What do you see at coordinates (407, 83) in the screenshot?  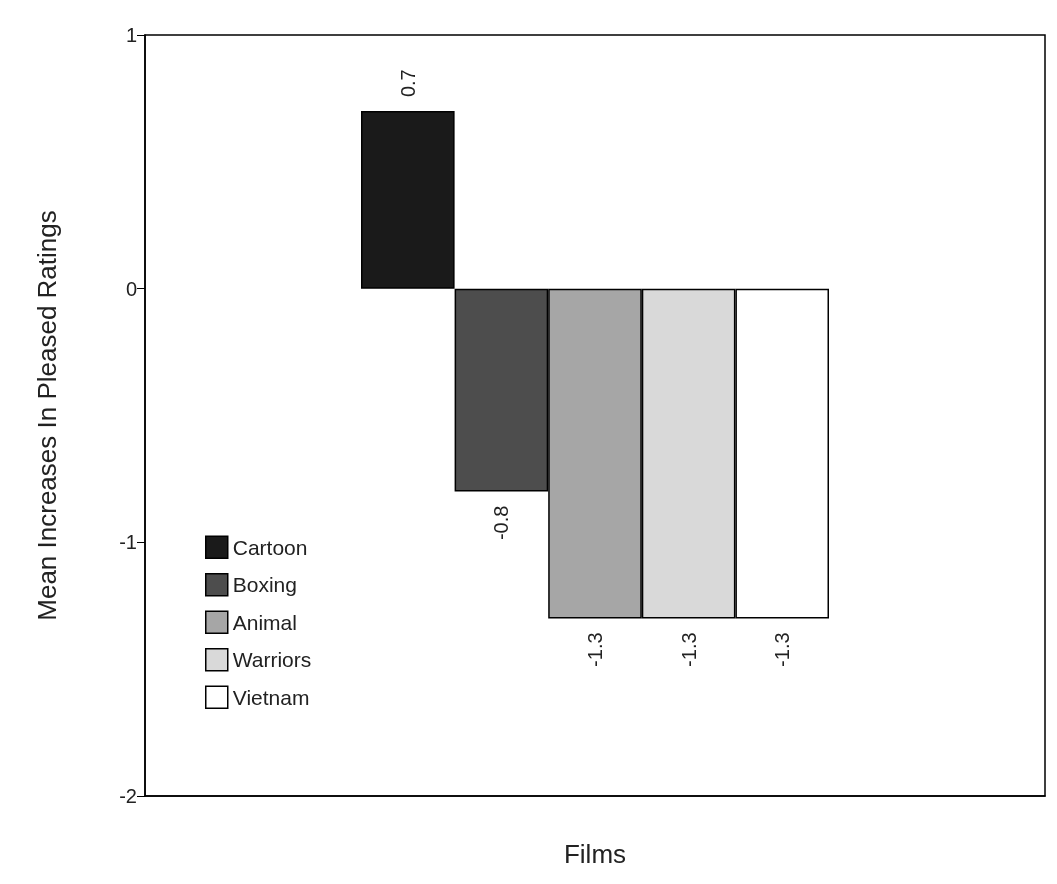 I see `data-label: 0.7` at bounding box center [407, 83].